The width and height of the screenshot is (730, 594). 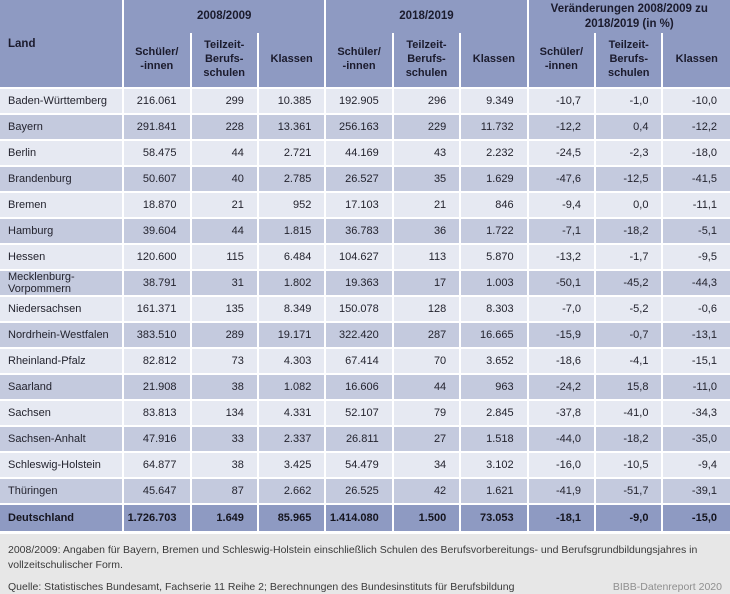 What do you see at coordinates (561, 204) in the screenshot?
I see `value-cell: -9,4` at bounding box center [561, 204].